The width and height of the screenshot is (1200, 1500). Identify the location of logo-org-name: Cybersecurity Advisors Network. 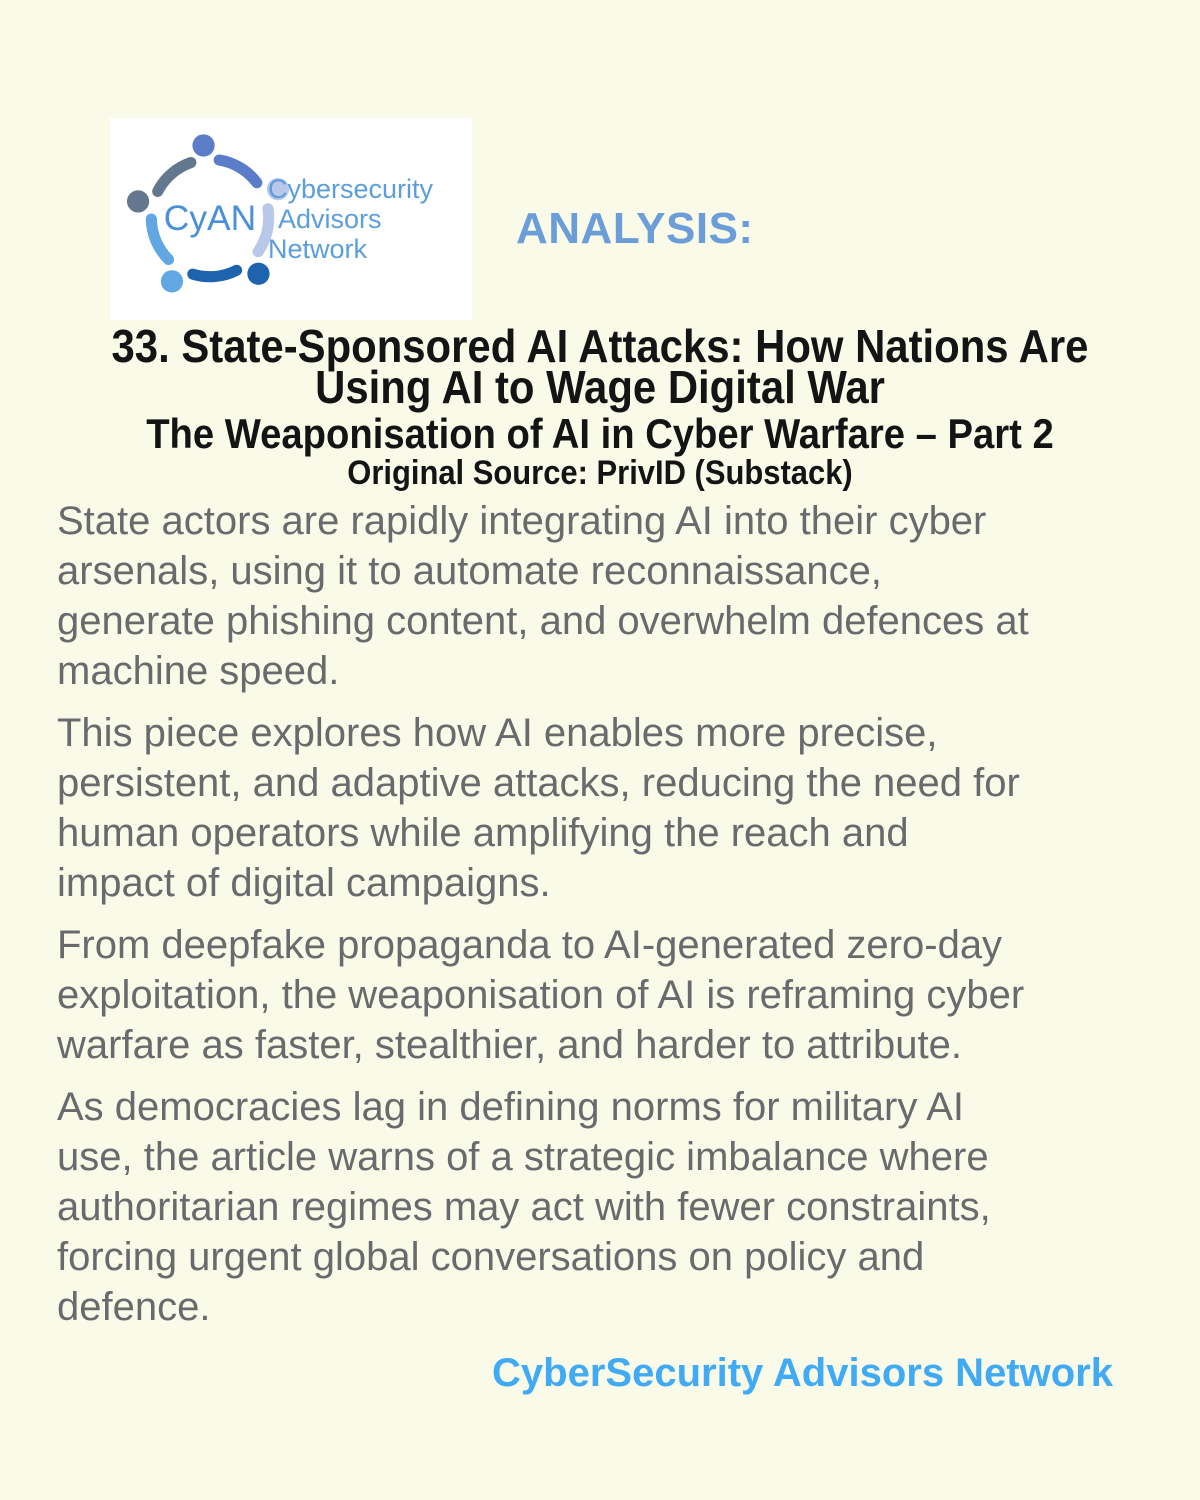
(350, 219).